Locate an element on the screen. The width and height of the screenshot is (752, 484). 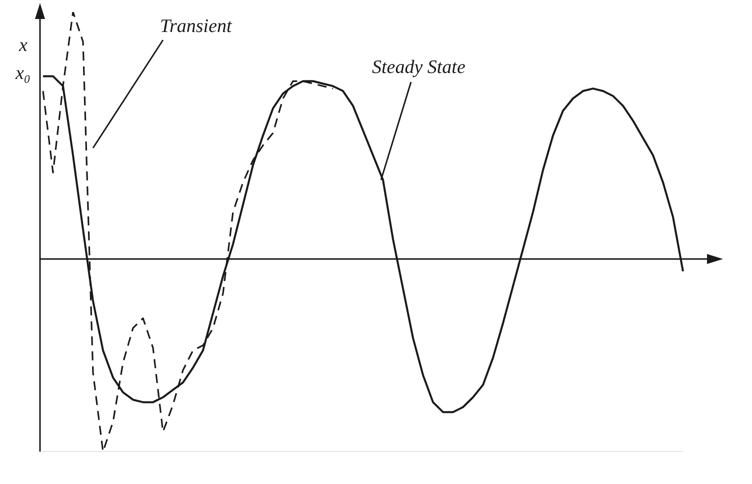
annotation: Steady State is located at coordinates (419, 67).